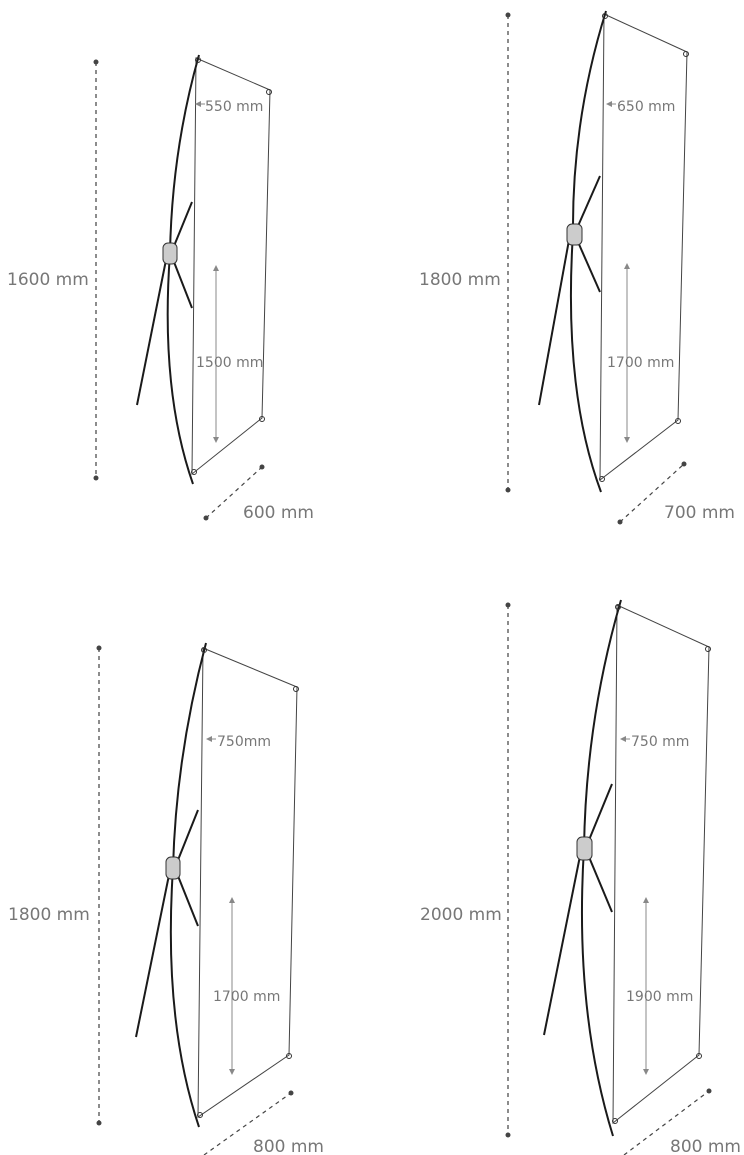  Describe the element at coordinates (278, 513) in the screenshot. I see `depth-label: 600 mm` at that location.